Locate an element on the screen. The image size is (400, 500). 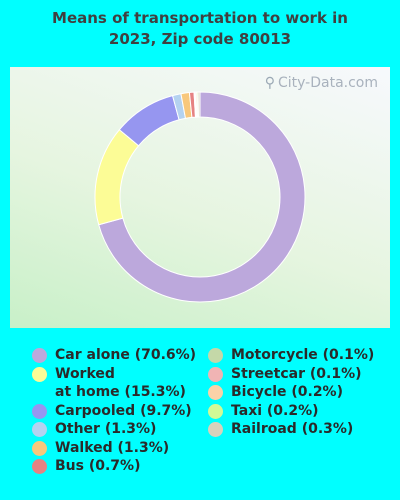
watermark: ⚲ City-Data.com is located at coordinates (321, 83).